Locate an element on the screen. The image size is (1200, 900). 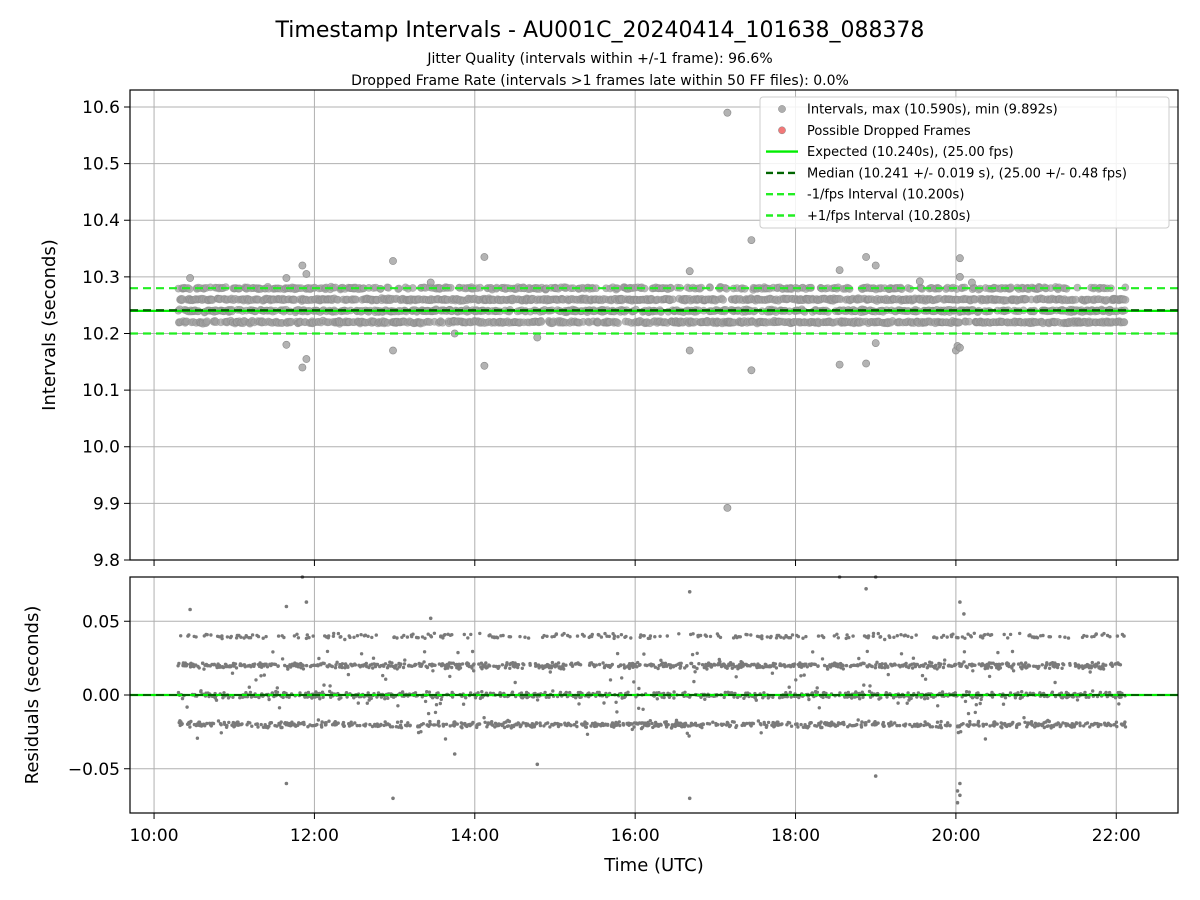
legend-label: Intervals, max (10.590s), min (9.892s) is located at coordinates (932, 110).